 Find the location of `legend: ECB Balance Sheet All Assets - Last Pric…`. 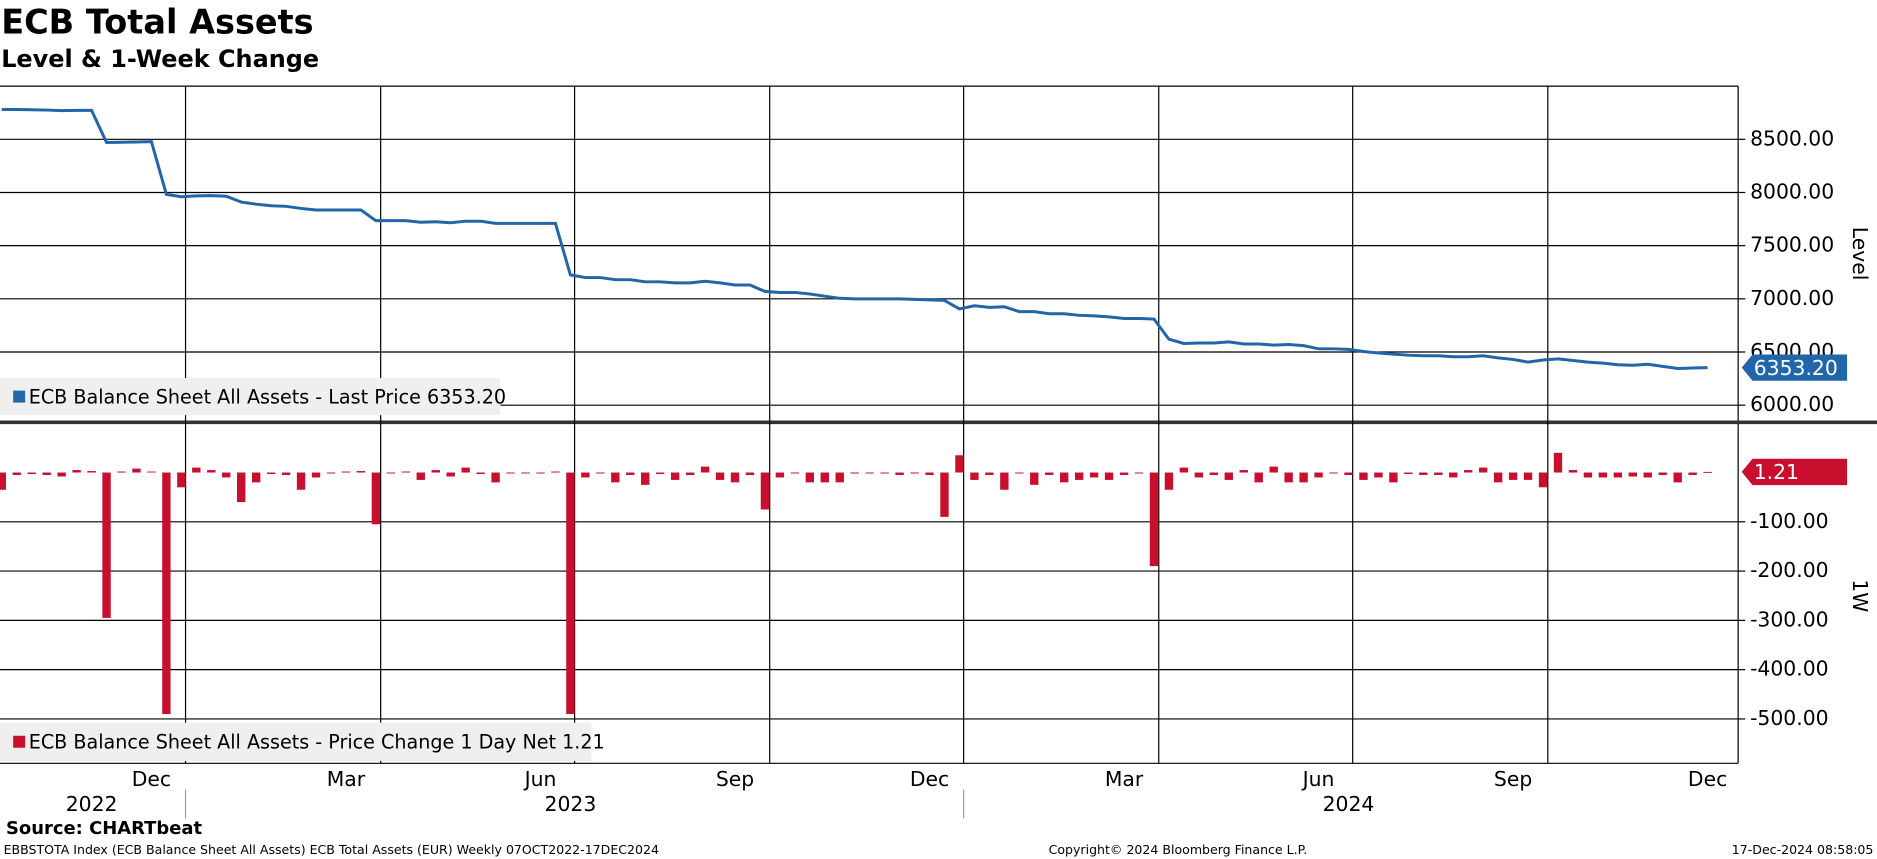

legend: ECB Balance Sheet All Assets - Last Pric… is located at coordinates (253, 397).